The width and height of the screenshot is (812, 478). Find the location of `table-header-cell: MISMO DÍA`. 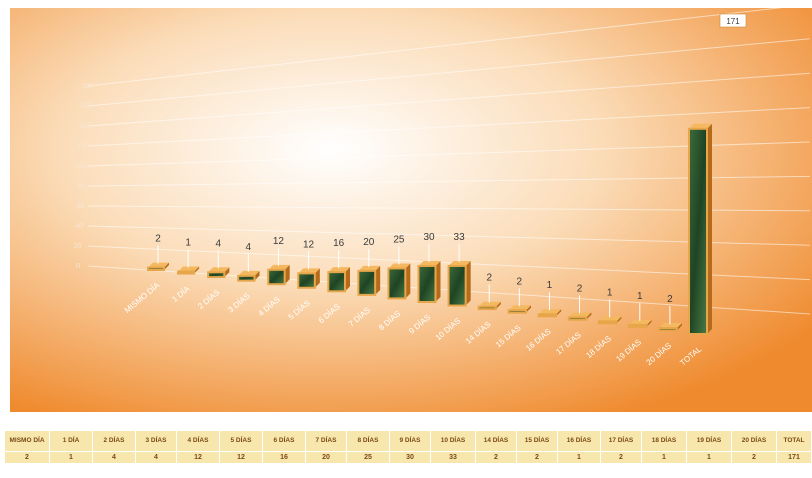

table-header-cell: MISMO DÍA is located at coordinates (27, 441).